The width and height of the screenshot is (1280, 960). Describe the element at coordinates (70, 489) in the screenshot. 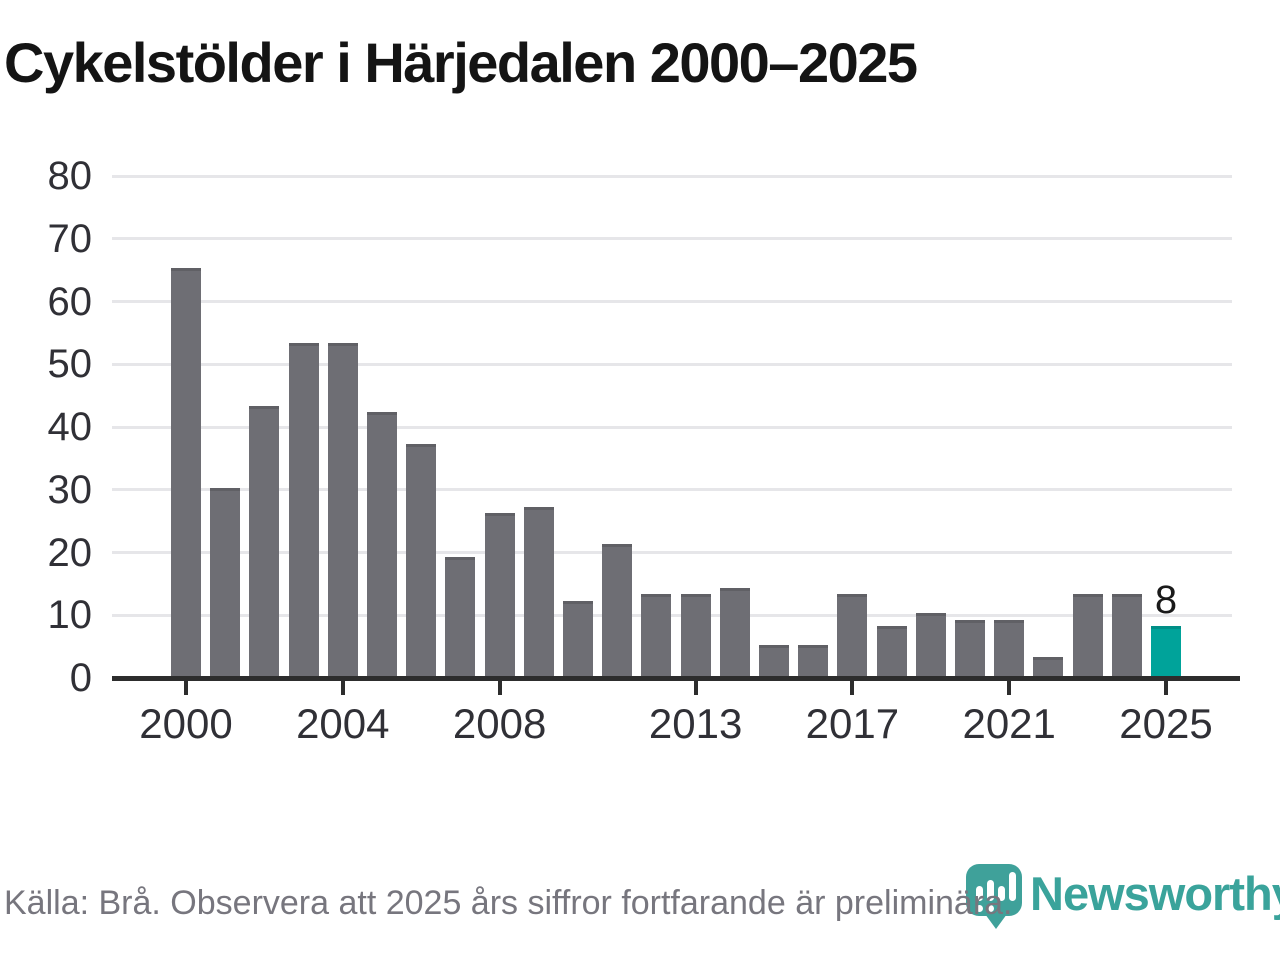

I see `y-tick-label: 30` at that location.